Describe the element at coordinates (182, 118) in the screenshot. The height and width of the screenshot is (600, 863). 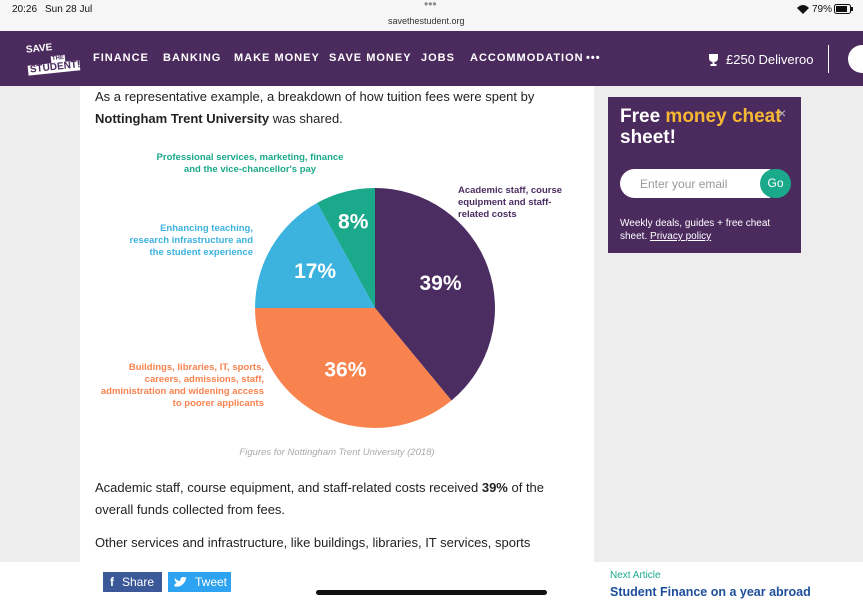
I see `bold-text: Nottingham Trent University` at that location.